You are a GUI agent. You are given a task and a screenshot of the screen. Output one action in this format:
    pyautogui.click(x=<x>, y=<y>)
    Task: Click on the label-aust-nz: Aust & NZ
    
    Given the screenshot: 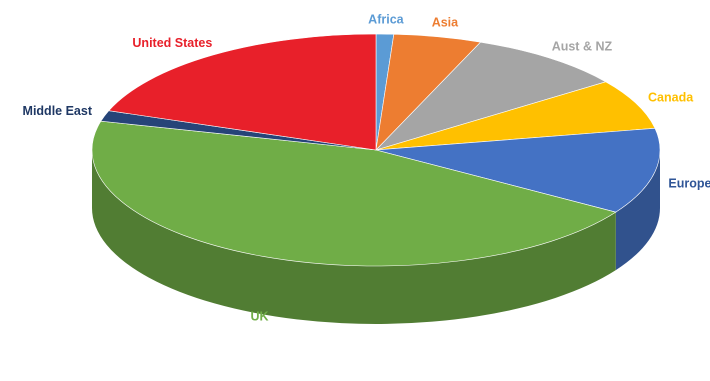 What is the action you would take?
    pyautogui.click(x=582, y=47)
    